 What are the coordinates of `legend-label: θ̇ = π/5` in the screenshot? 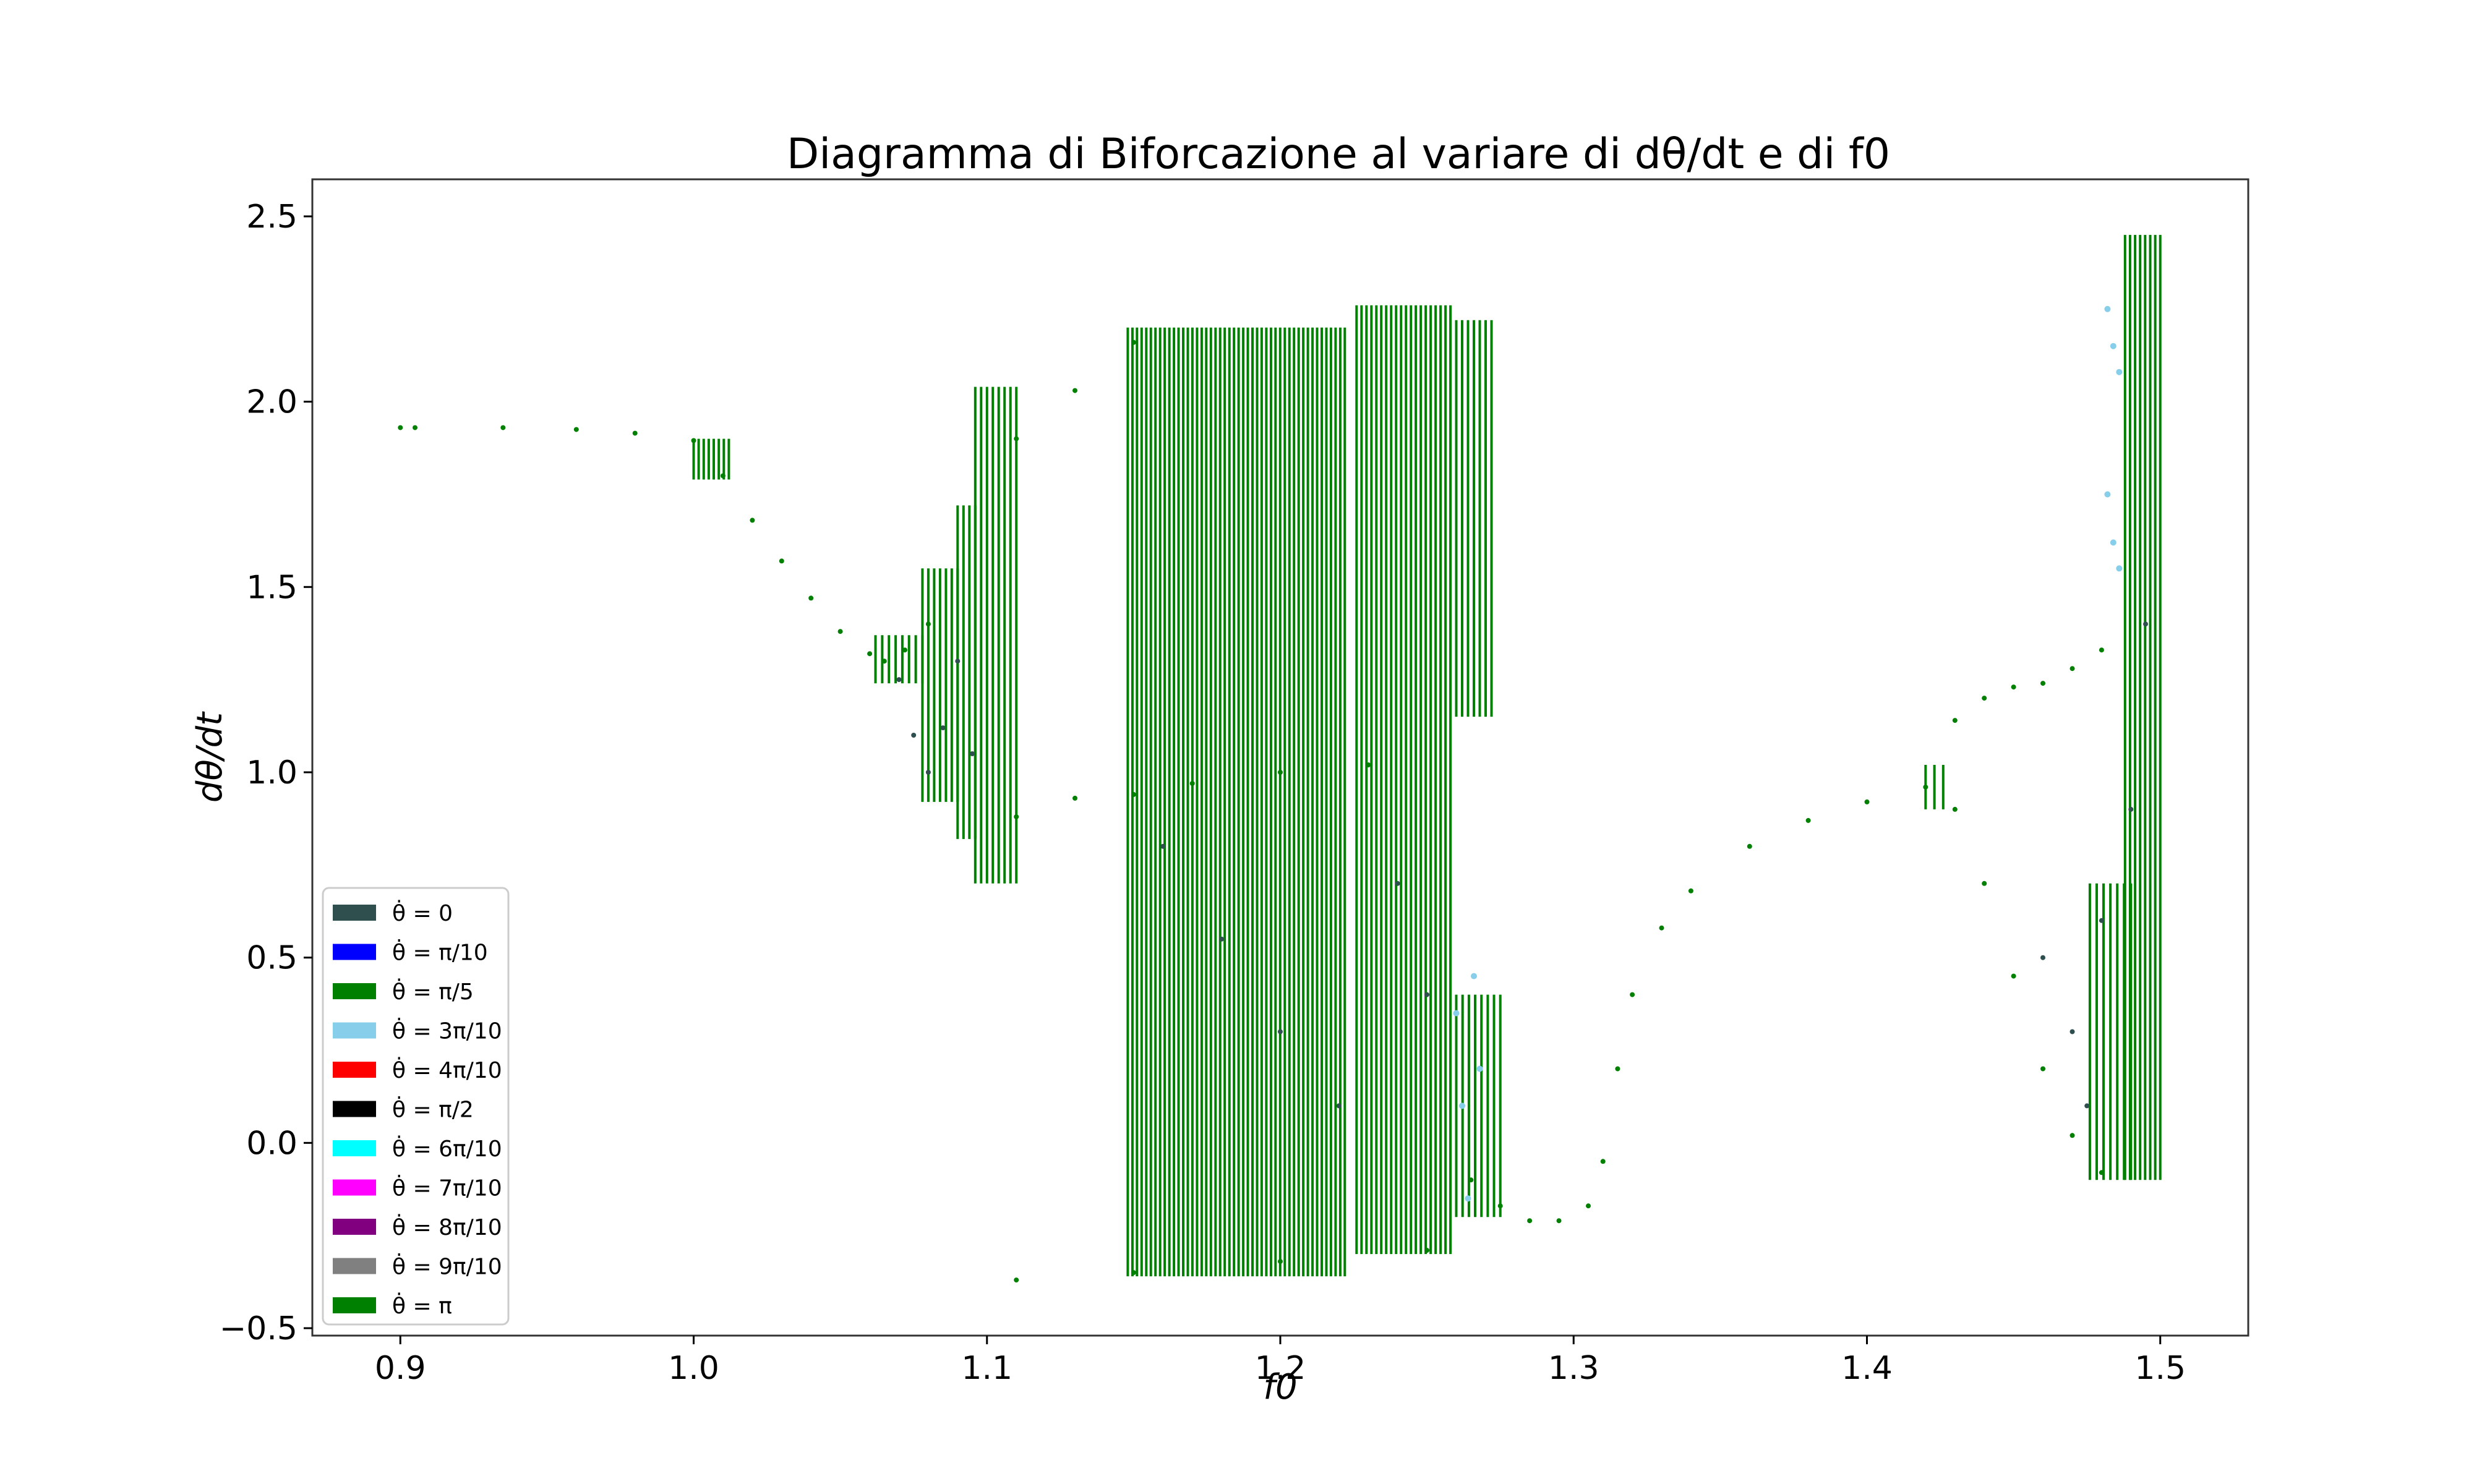 It's located at (433, 991).